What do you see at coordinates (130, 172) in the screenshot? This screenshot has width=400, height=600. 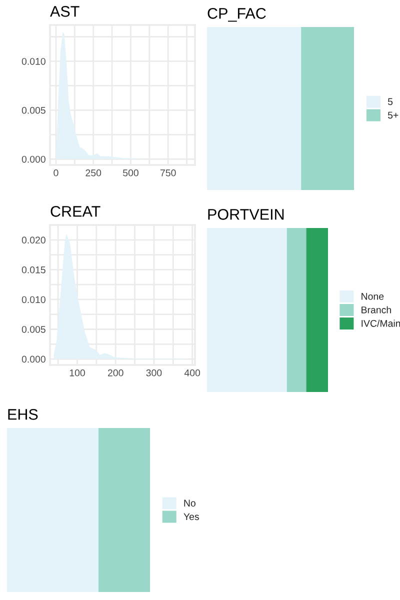 I see `x-tick-label: 500` at bounding box center [130, 172].